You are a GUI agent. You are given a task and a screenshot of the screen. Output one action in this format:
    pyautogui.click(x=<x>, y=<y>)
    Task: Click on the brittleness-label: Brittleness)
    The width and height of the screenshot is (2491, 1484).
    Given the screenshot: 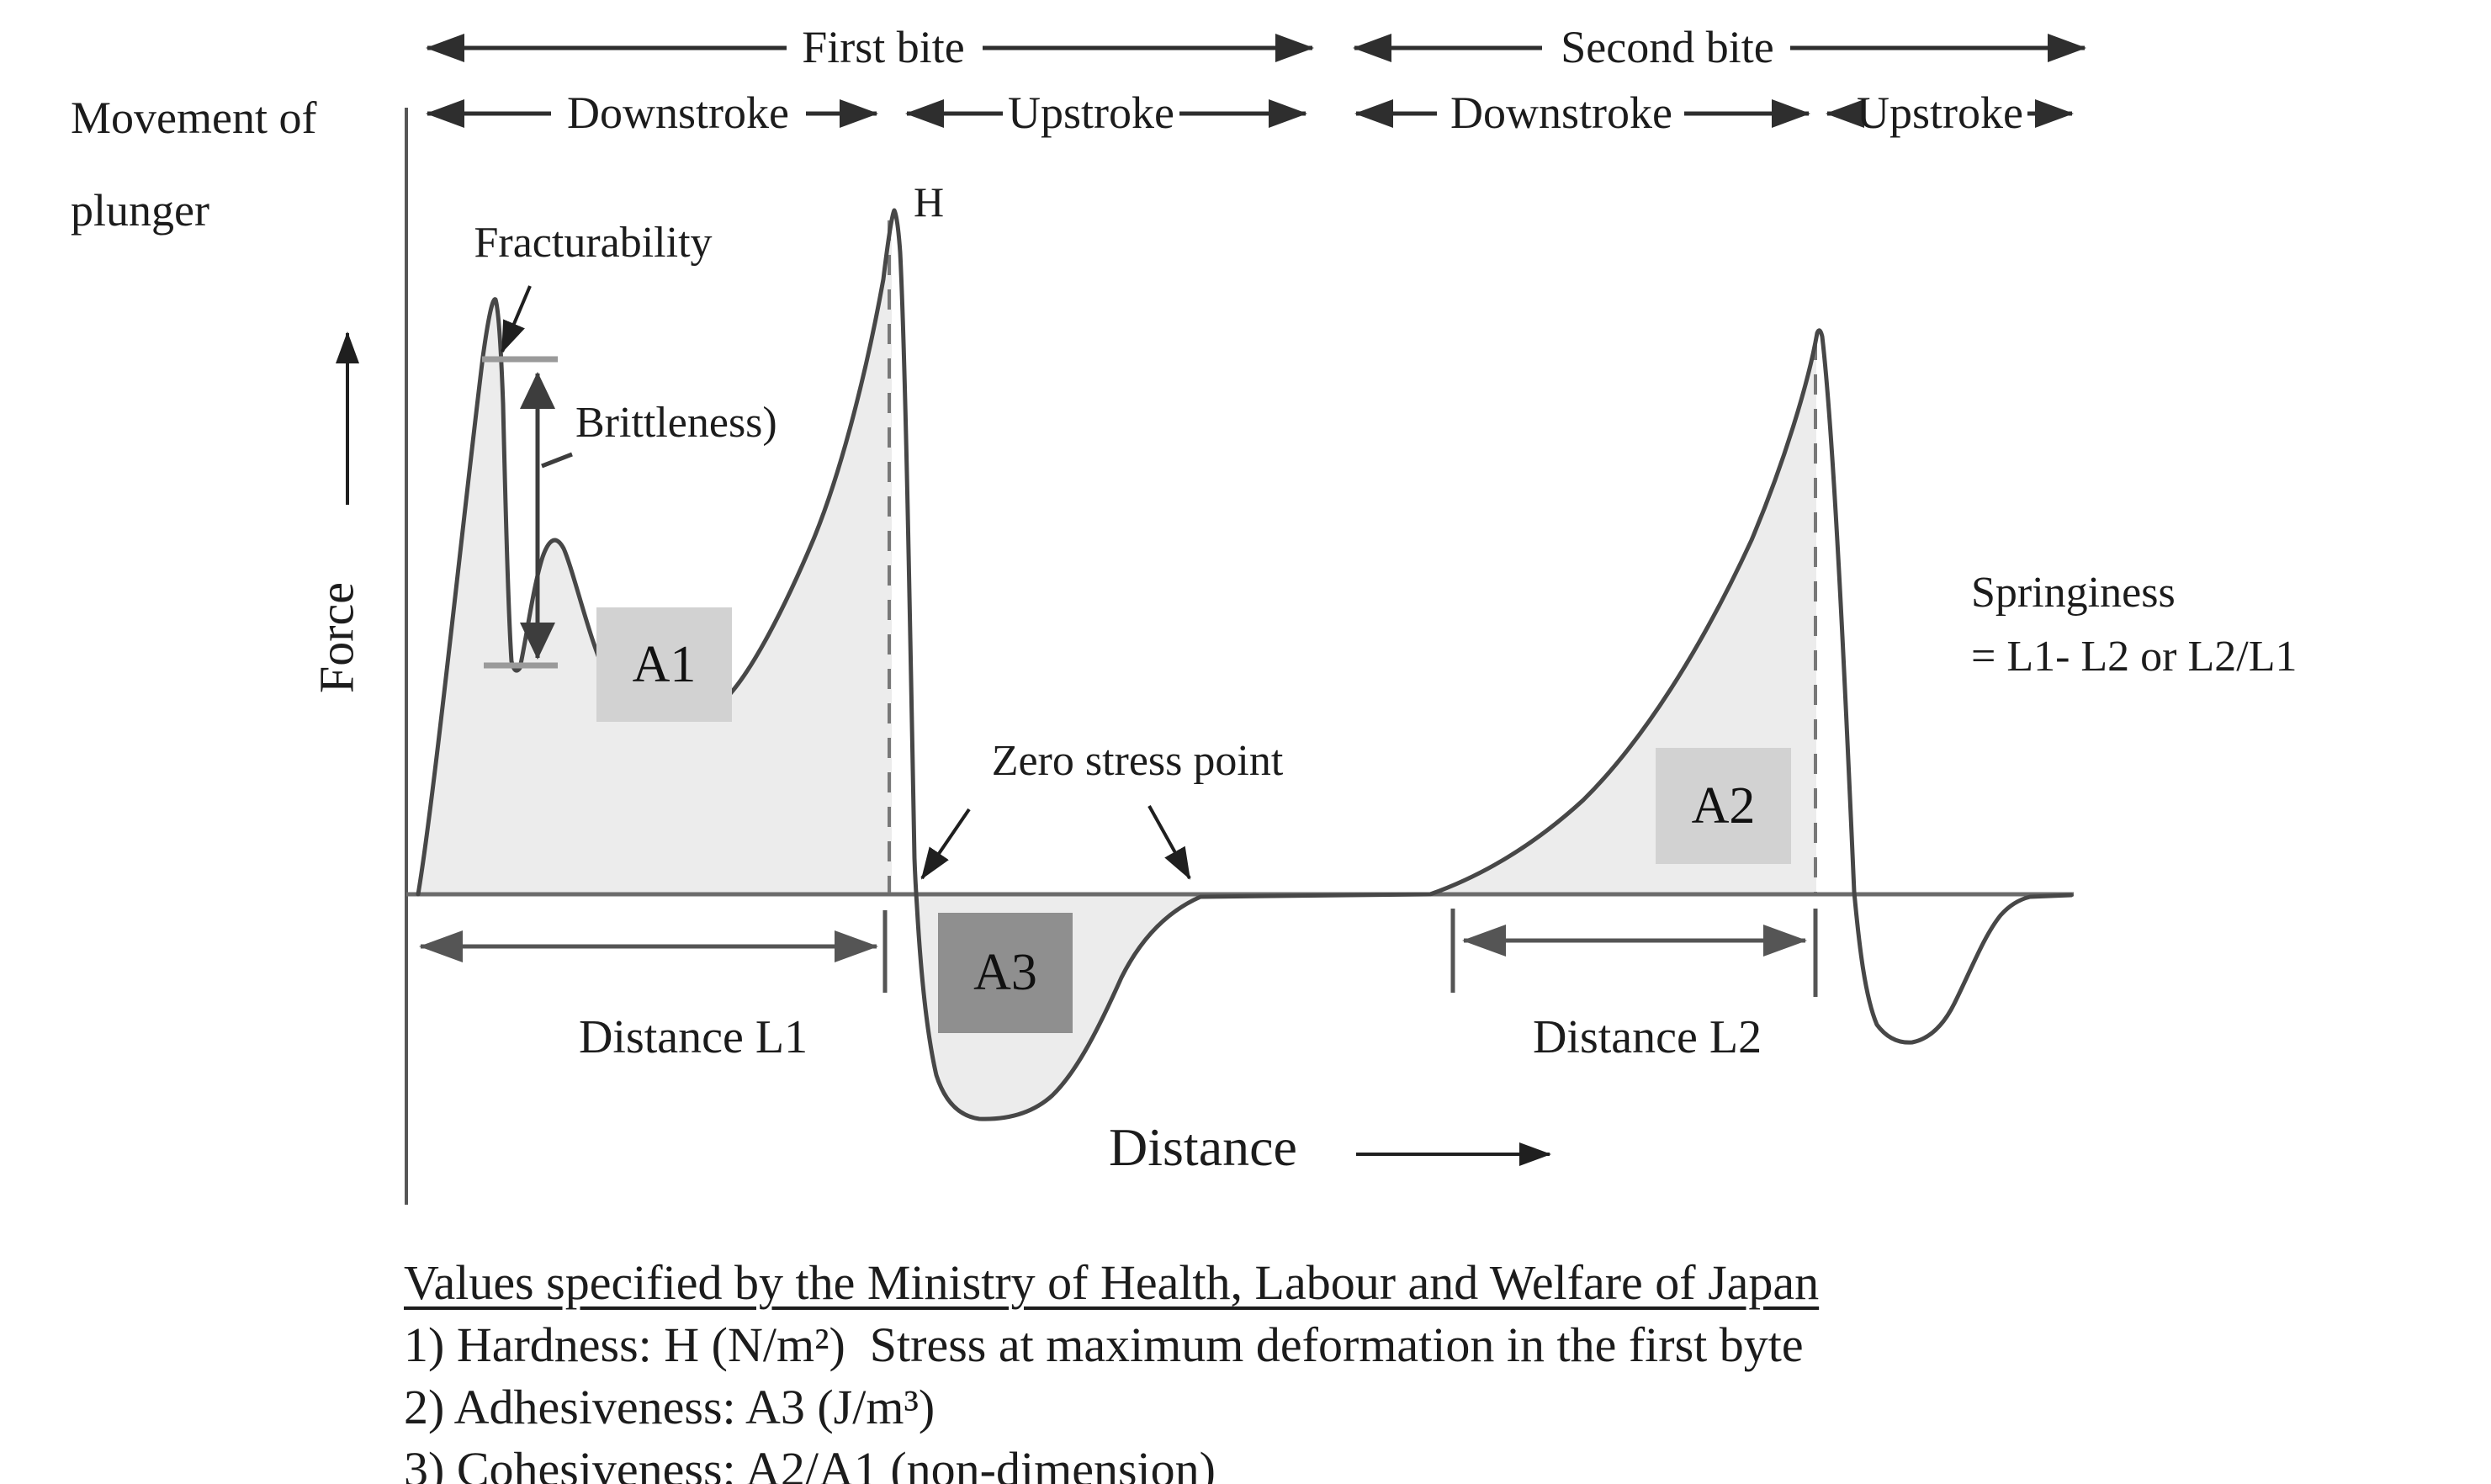 What is the action you would take?
    pyautogui.click(x=676, y=423)
    